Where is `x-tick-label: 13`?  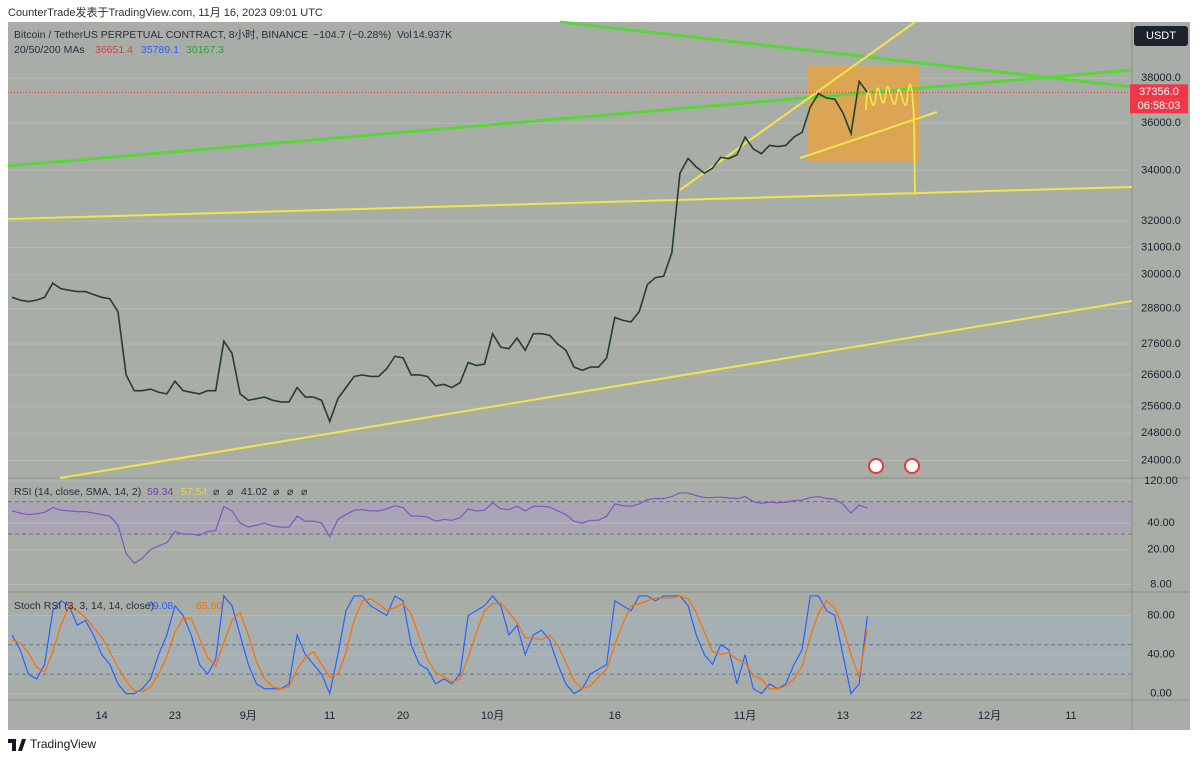
x-tick-label: 13 is located at coordinates (843, 716).